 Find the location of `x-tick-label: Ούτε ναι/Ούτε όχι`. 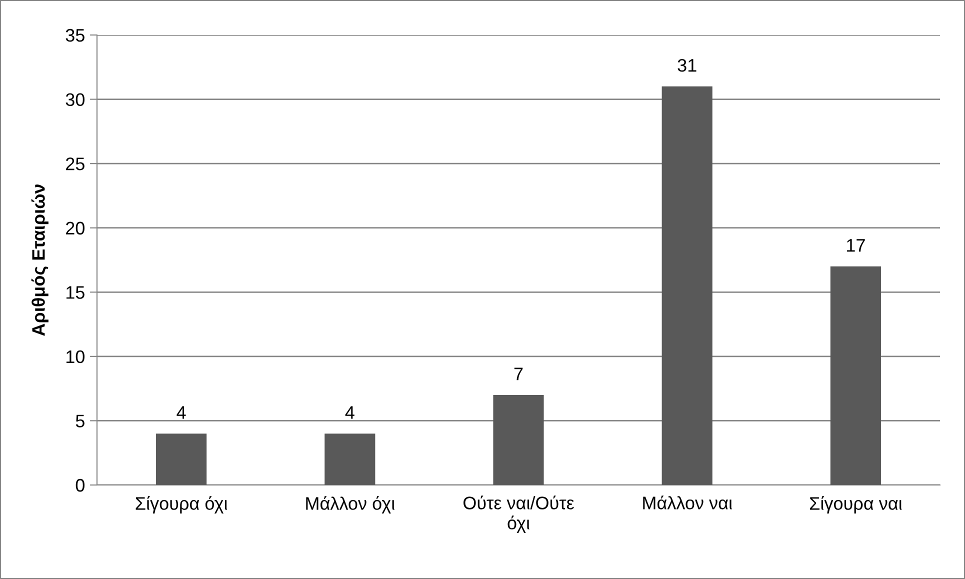

x-tick-label: Ούτε ναι/Ούτε όχι is located at coordinates (519, 514).